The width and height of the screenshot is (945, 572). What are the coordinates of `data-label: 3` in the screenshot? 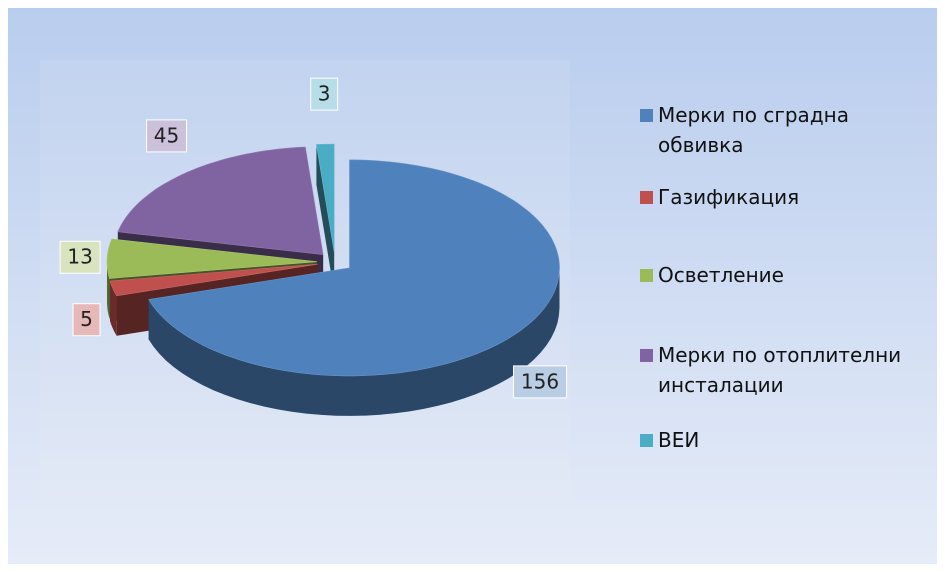 It's located at (324, 94).